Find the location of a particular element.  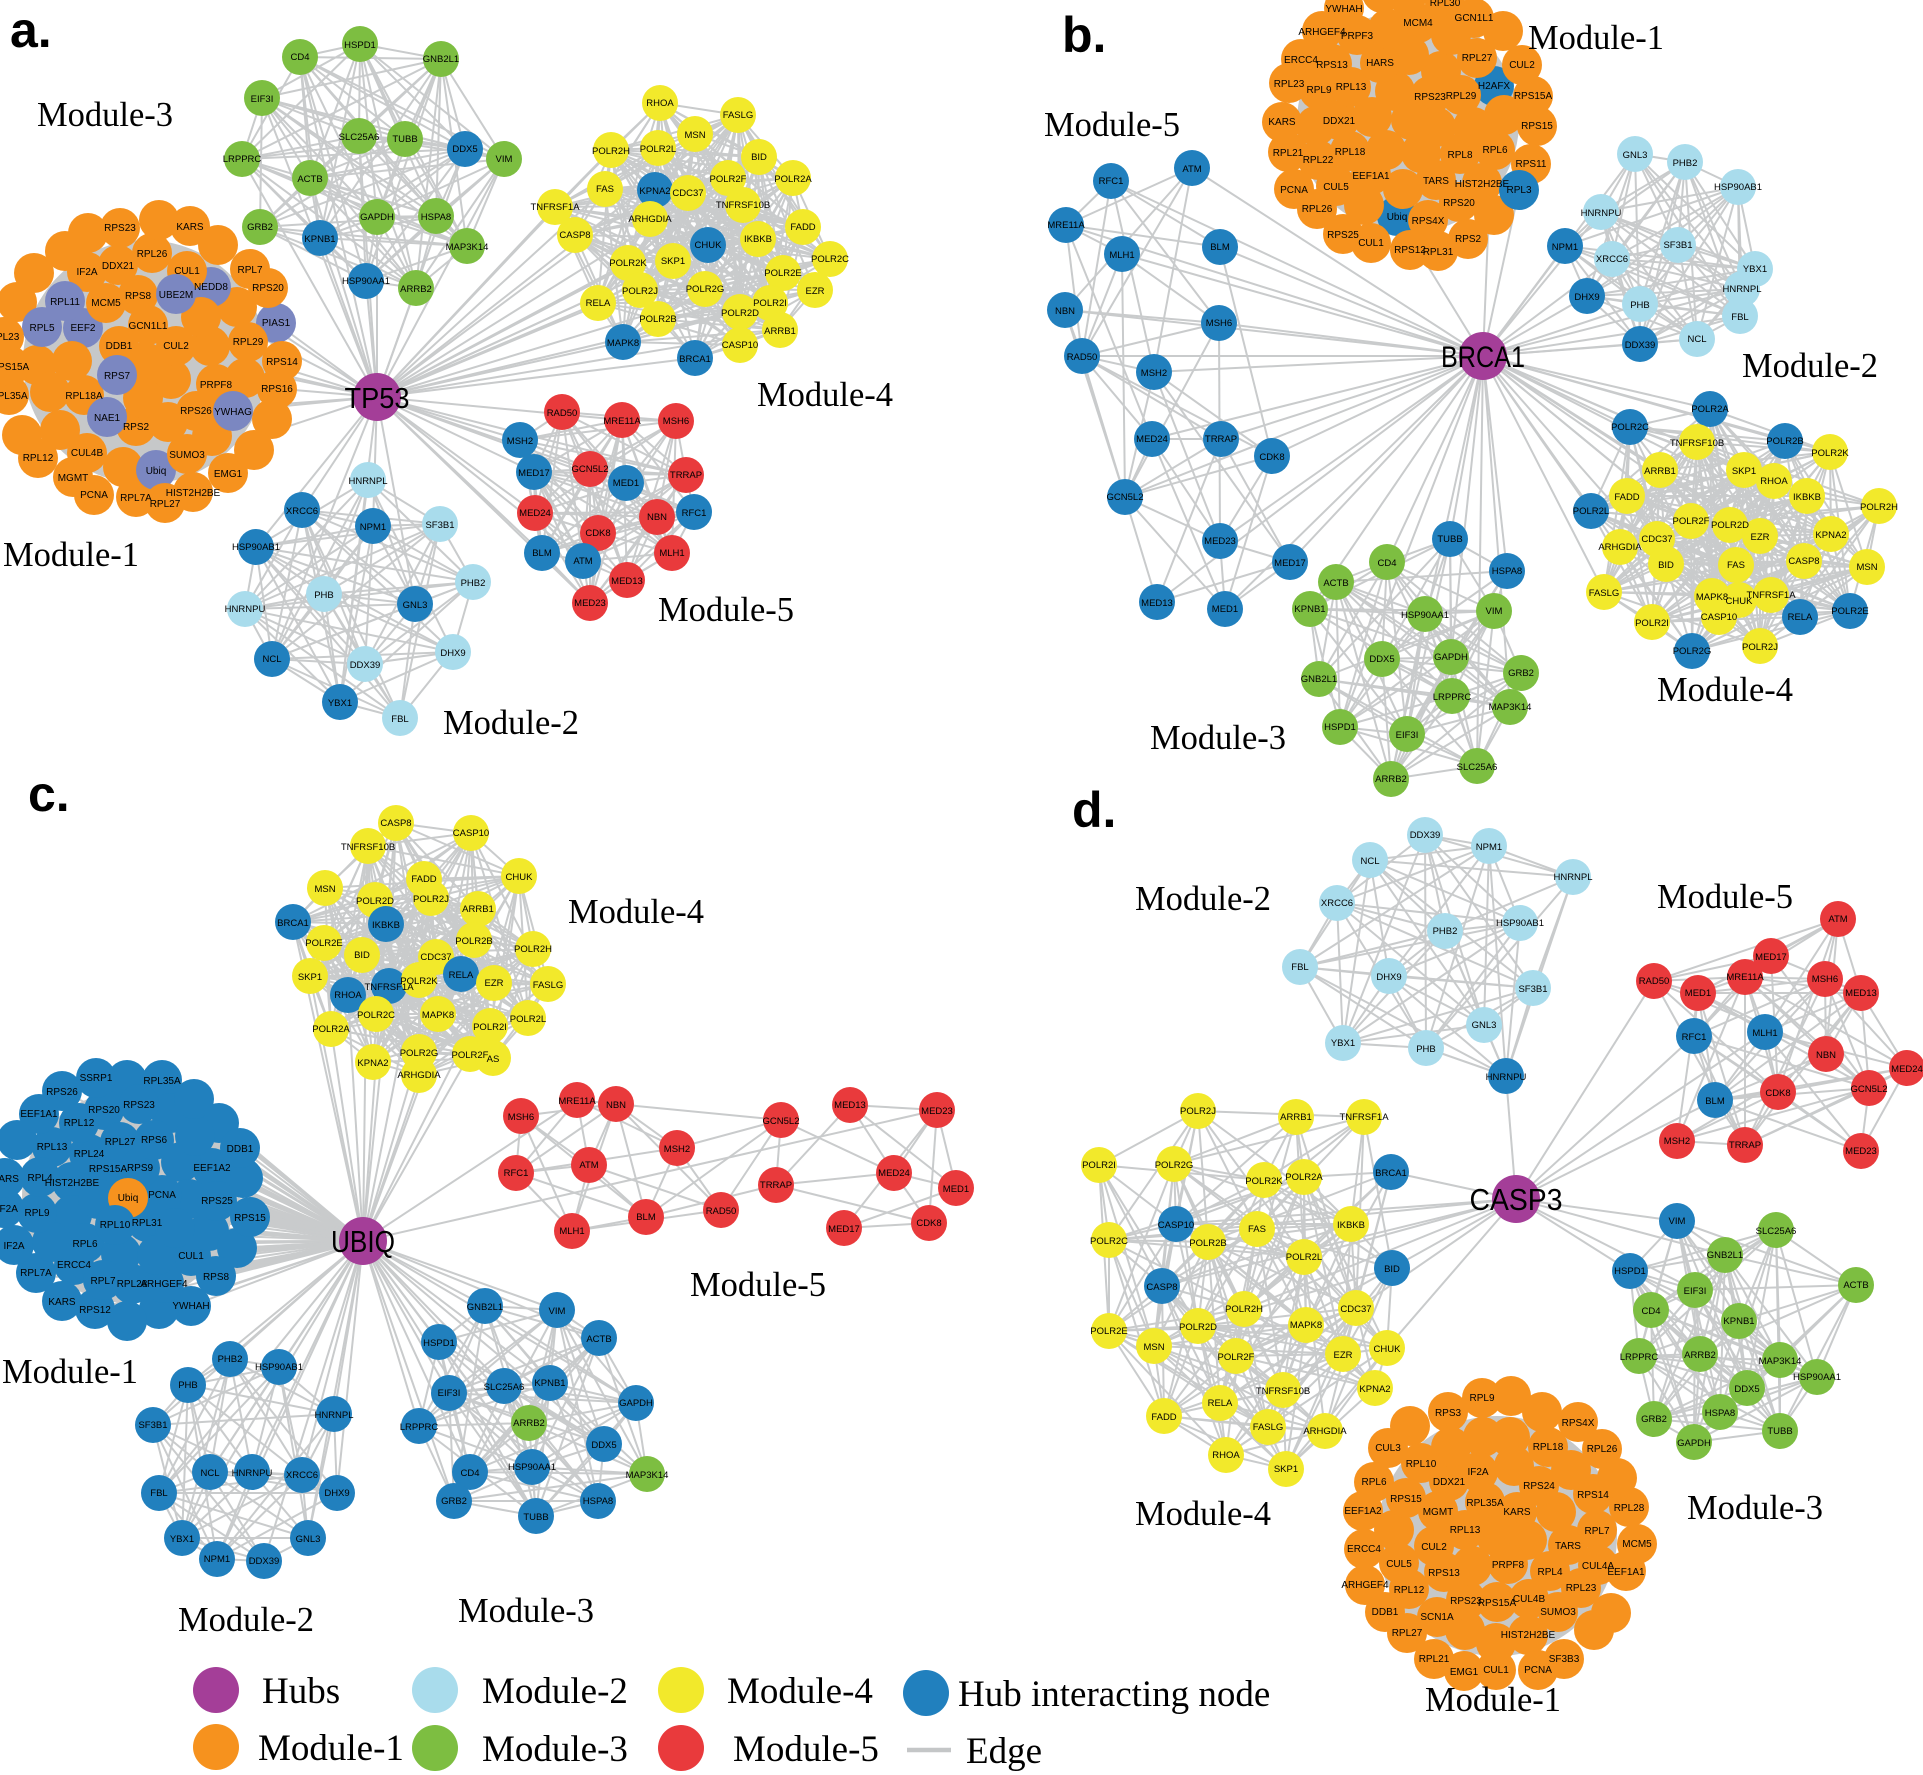

svg-text: RPL21 is located at coordinates (1288, 153).